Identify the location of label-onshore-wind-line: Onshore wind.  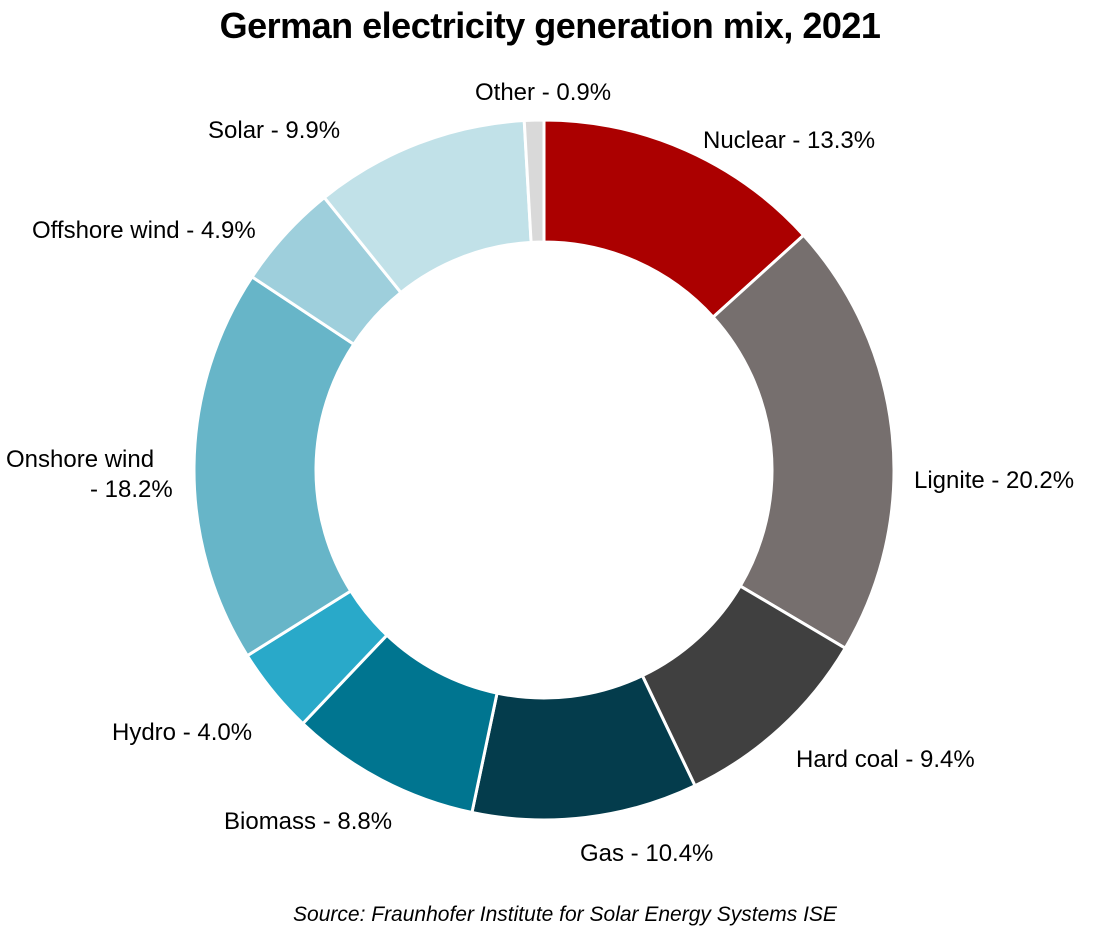
(80, 459).